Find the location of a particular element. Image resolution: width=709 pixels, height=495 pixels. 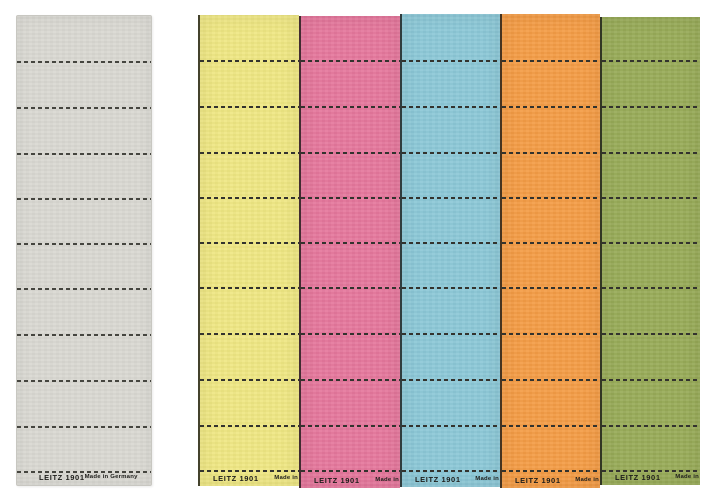

made-in-text: Made in Germany is located at coordinates (111, 477).